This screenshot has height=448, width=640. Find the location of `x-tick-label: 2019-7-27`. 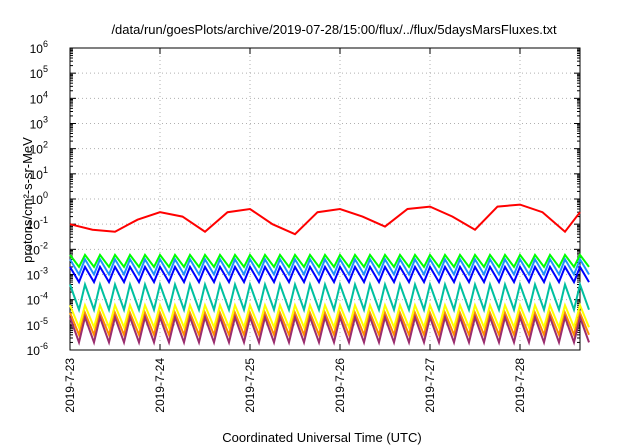

x-tick-label: 2019-7-27 is located at coordinates (430, 385).